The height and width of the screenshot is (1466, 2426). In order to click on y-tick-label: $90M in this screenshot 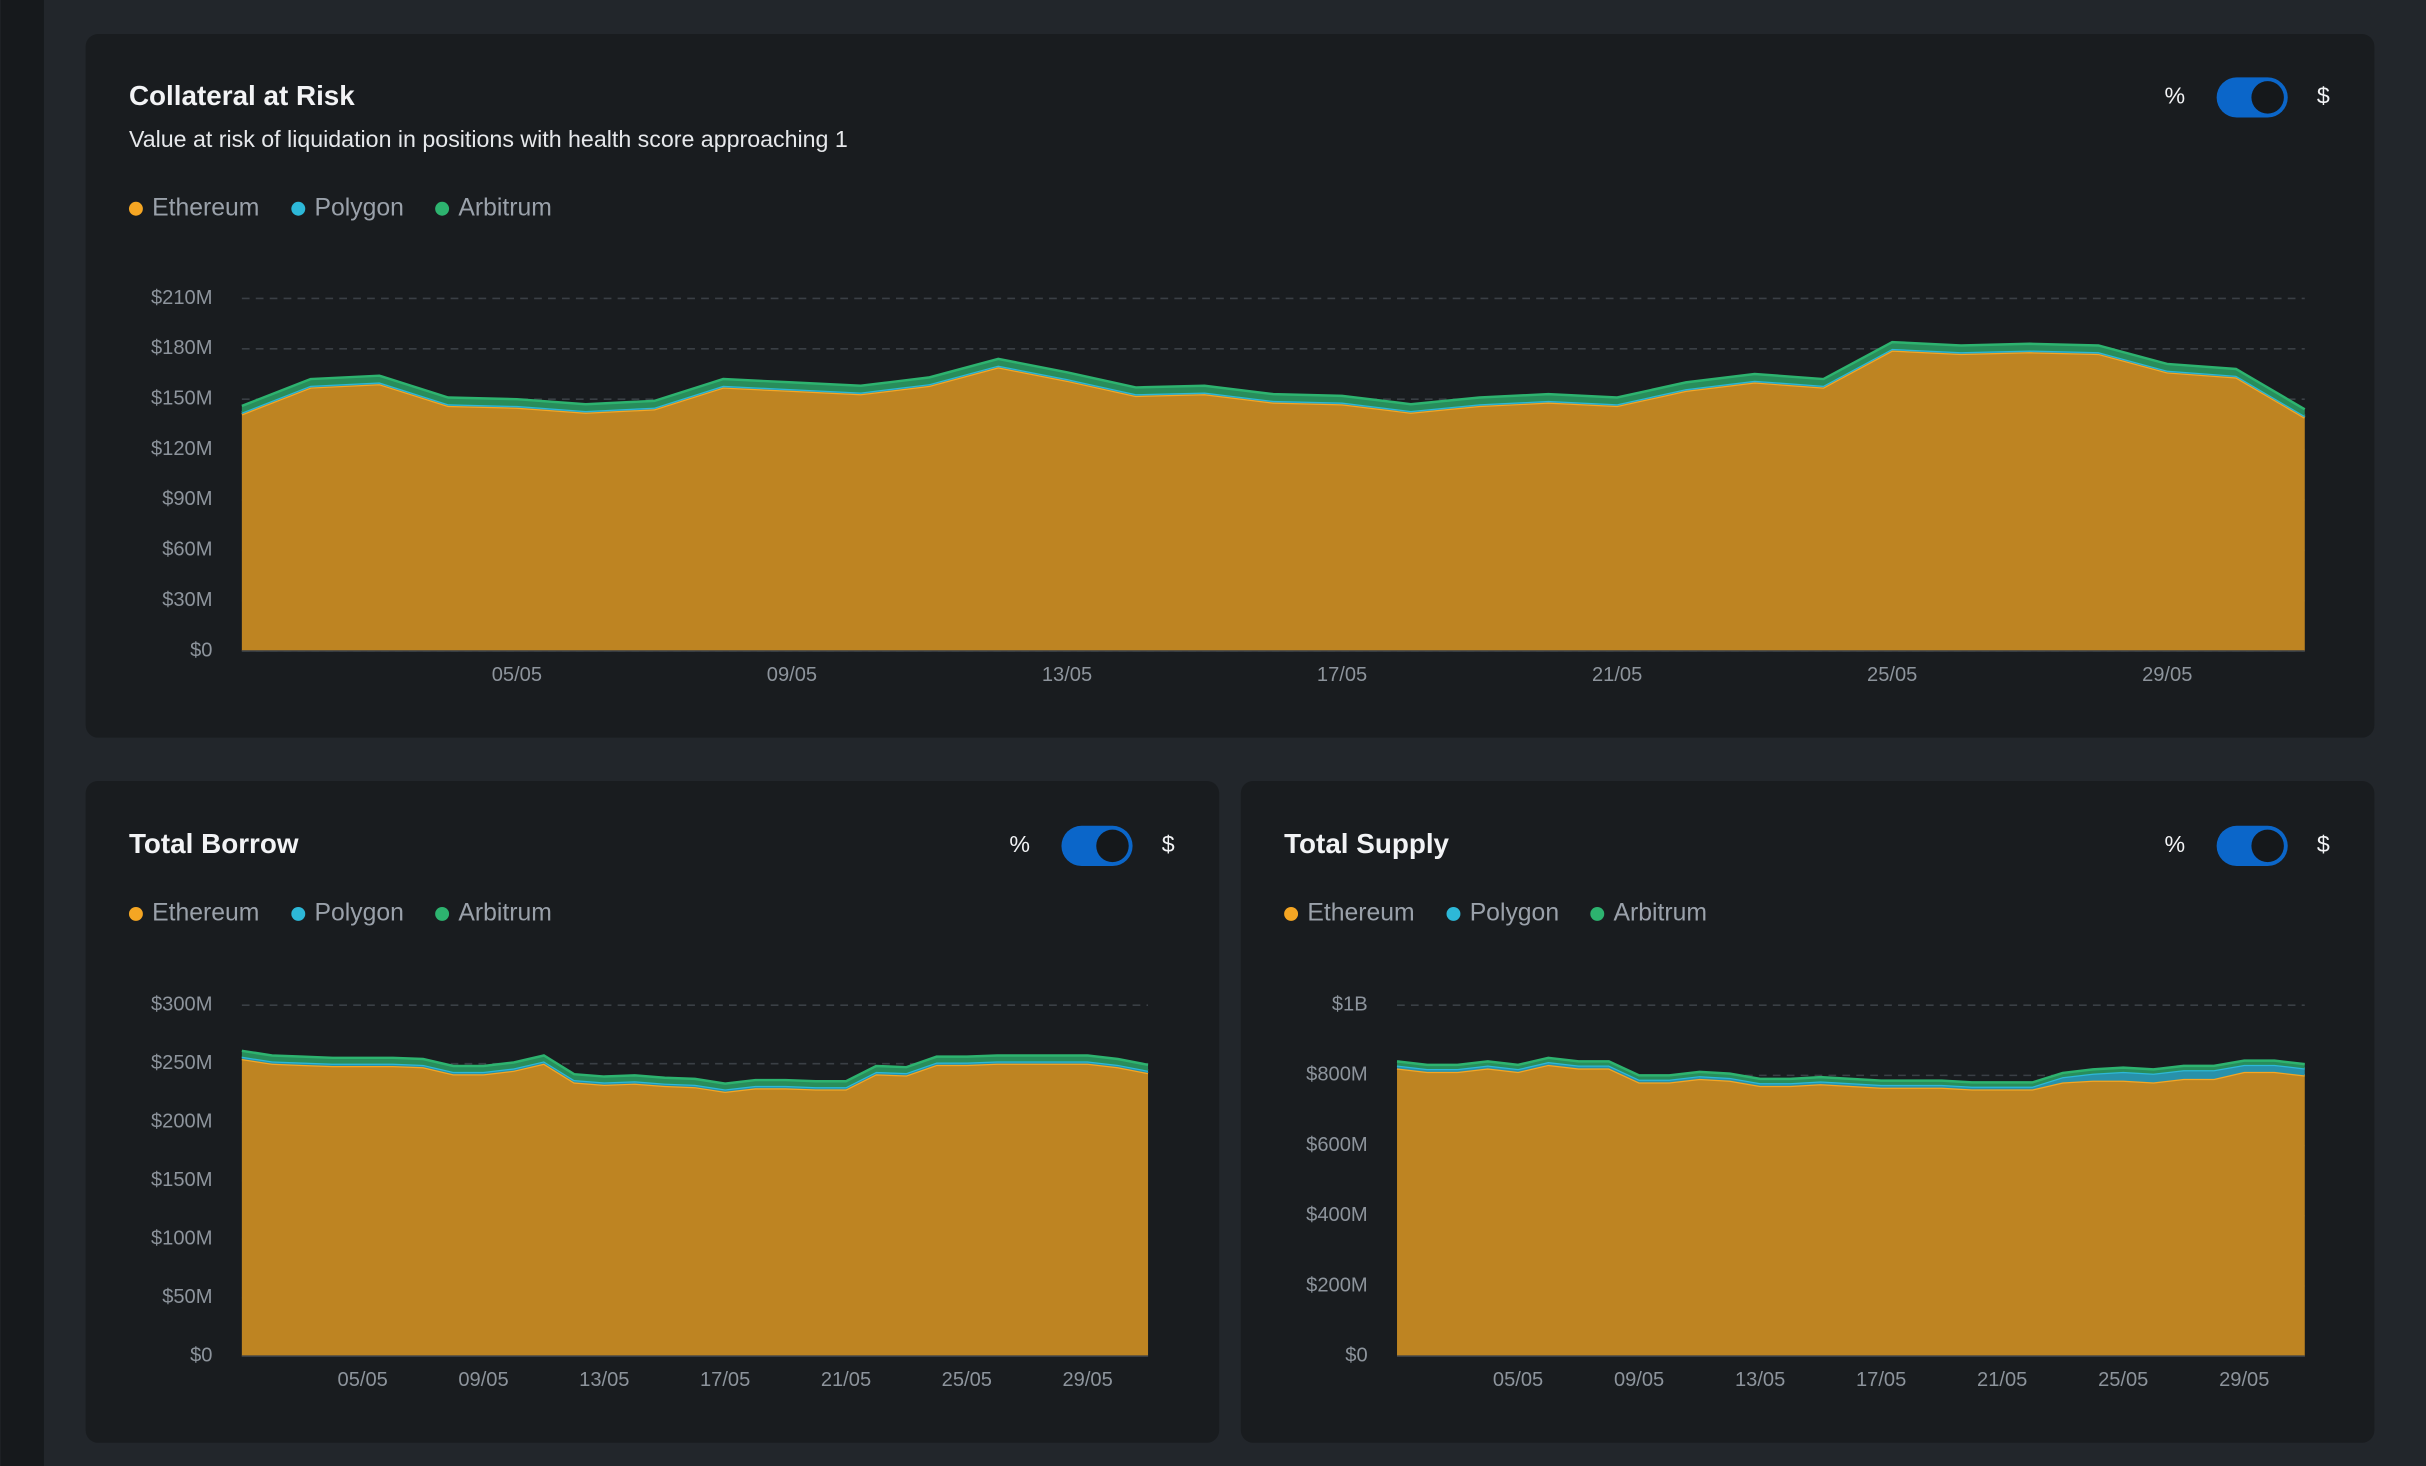, I will do `click(187, 499)`.